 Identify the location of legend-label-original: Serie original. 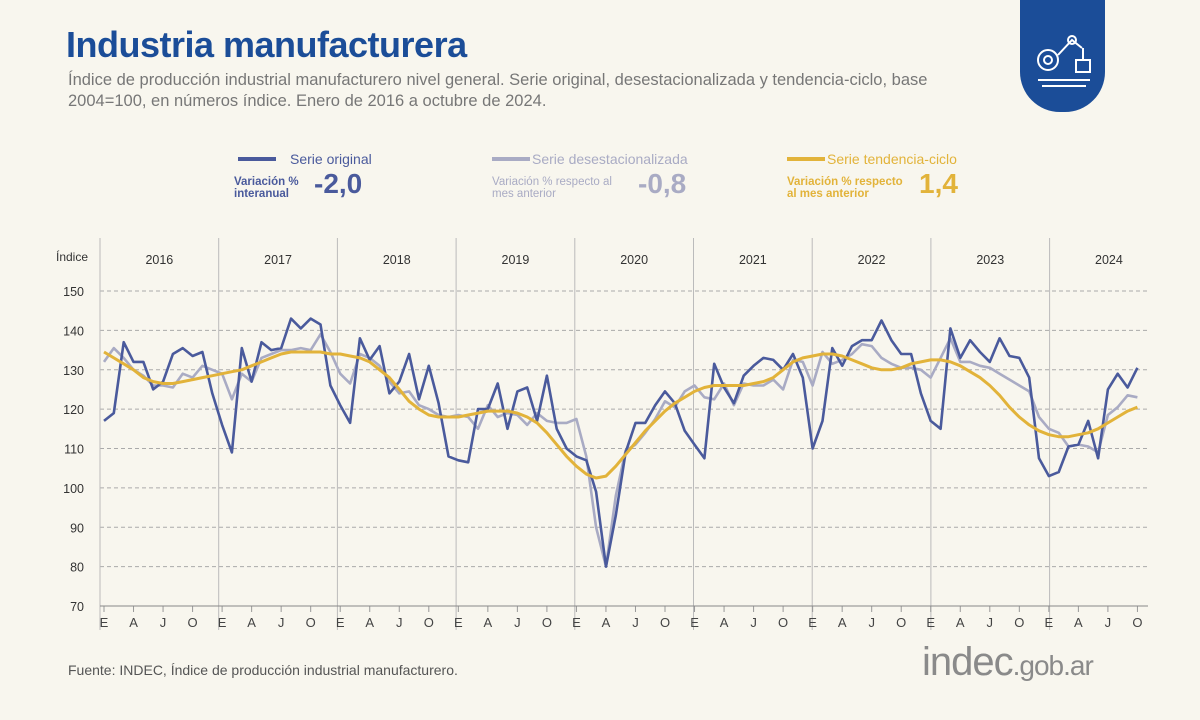
(331, 158).